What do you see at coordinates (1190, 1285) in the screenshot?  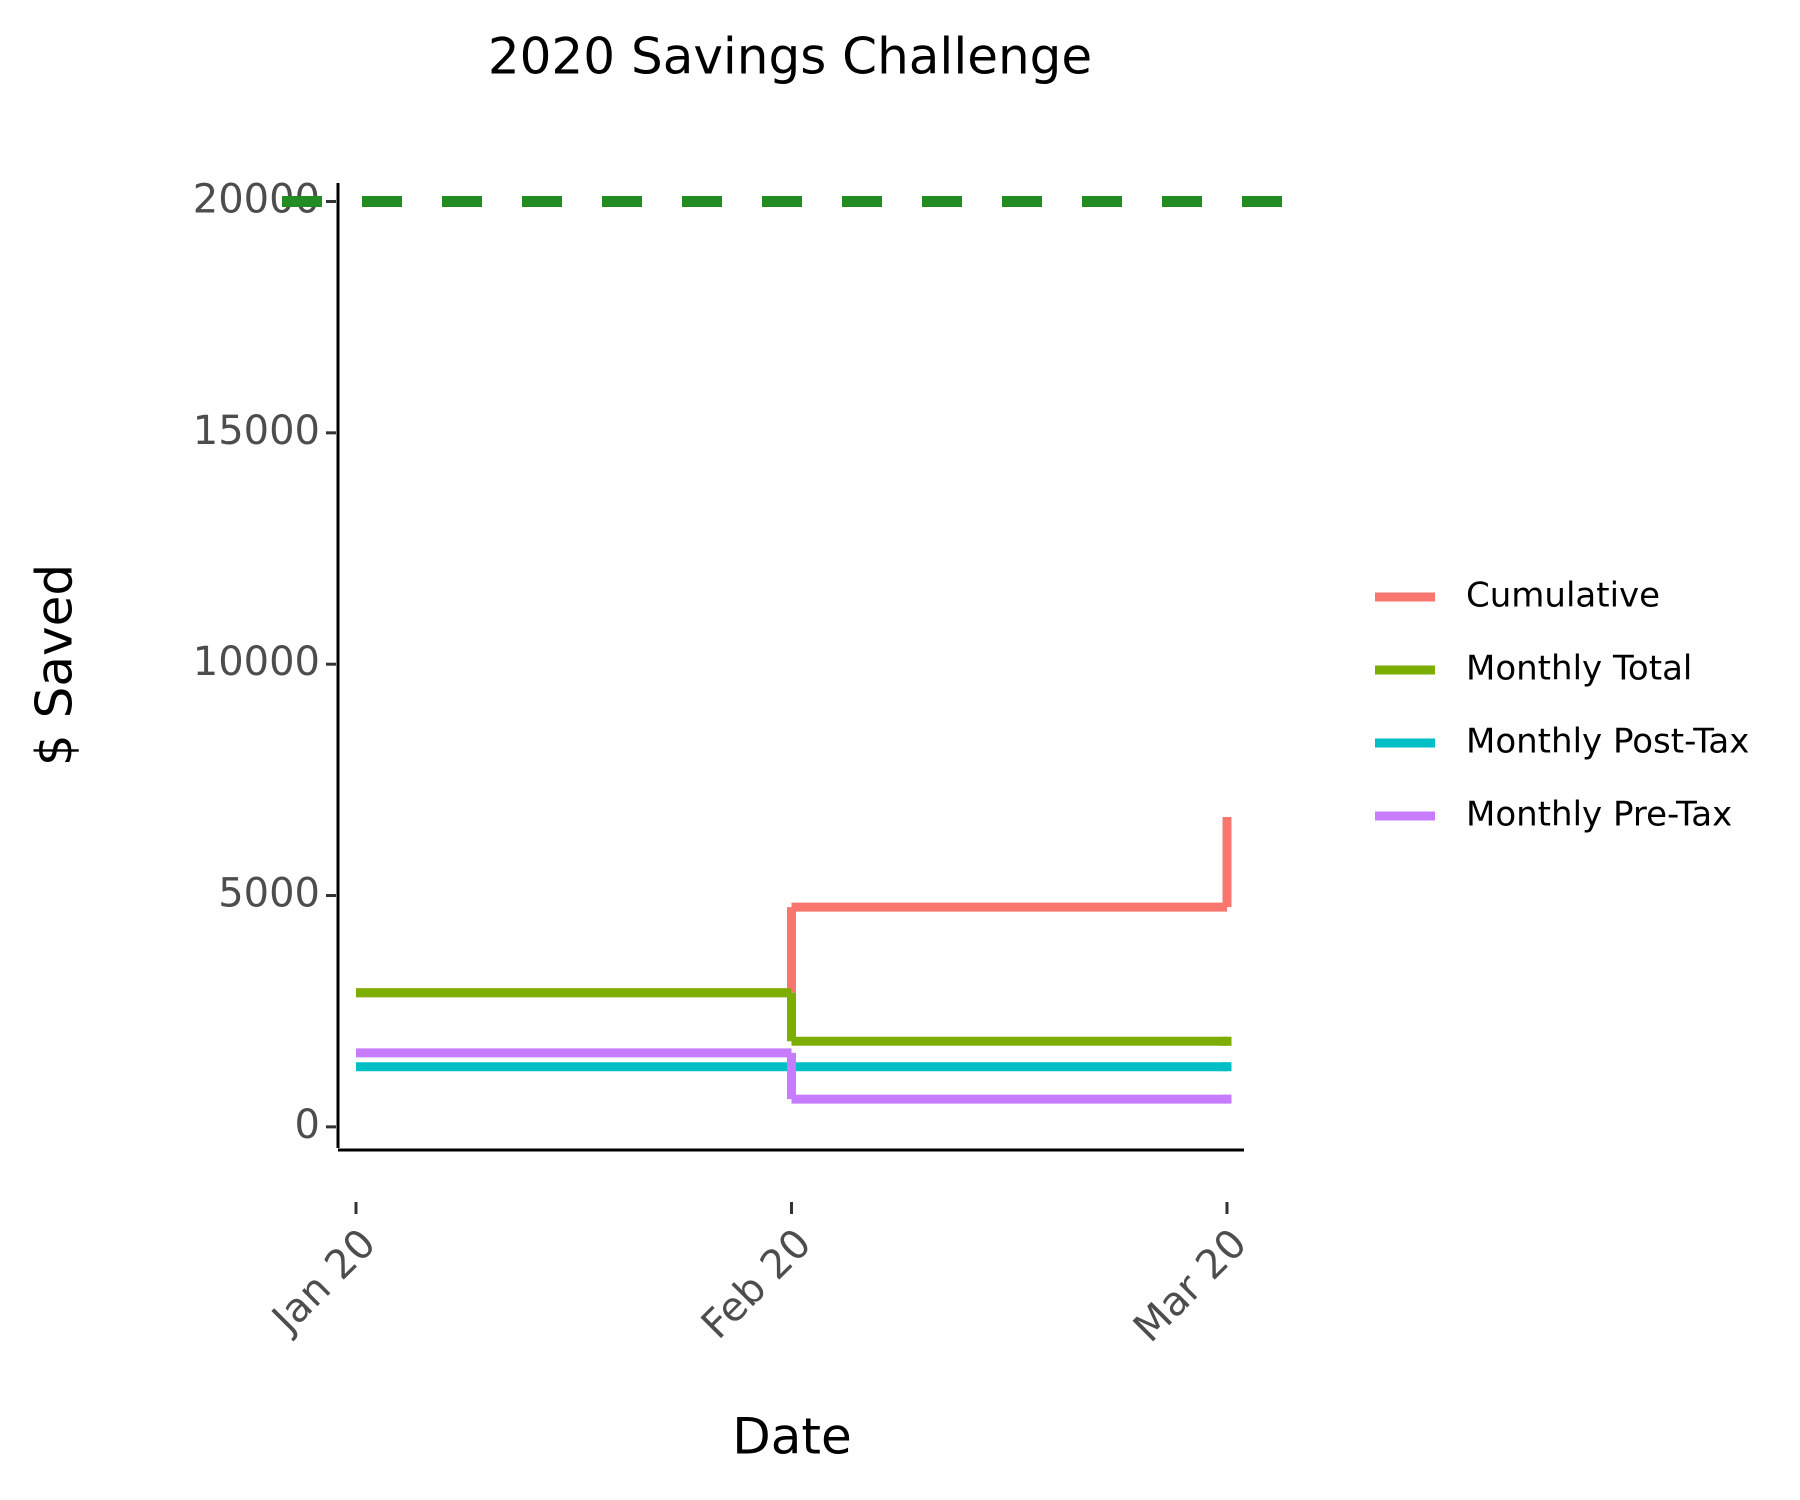 I see `x-tick-label: Mar 20` at bounding box center [1190, 1285].